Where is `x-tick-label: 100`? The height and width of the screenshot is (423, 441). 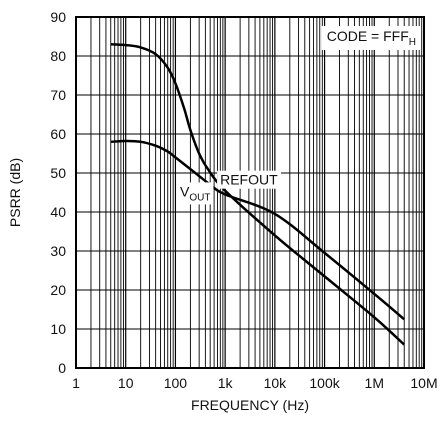
x-tick-label: 100 is located at coordinates (176, 383).